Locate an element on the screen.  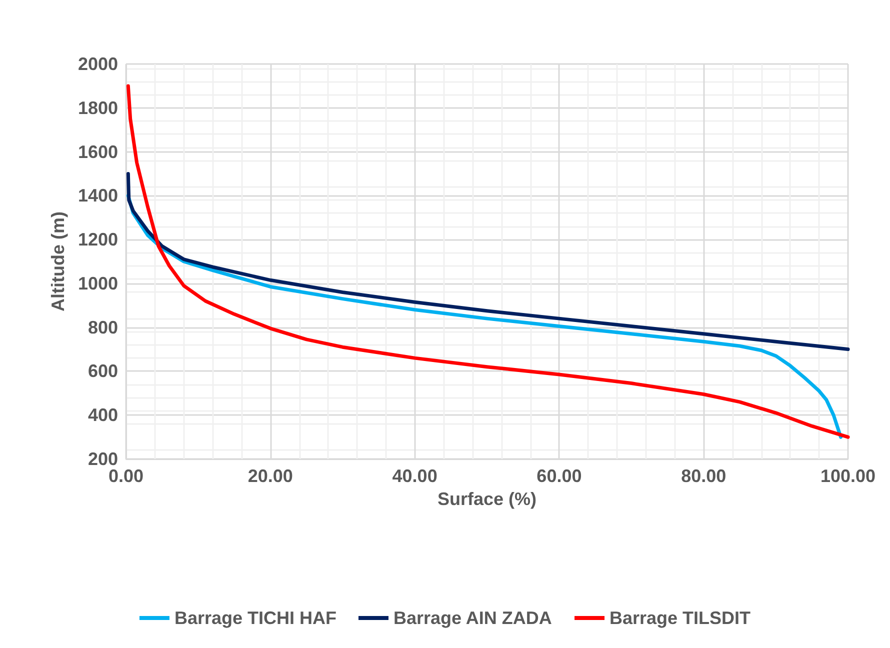
y-tick-label: 1200 is located at coordinates (98, 240).